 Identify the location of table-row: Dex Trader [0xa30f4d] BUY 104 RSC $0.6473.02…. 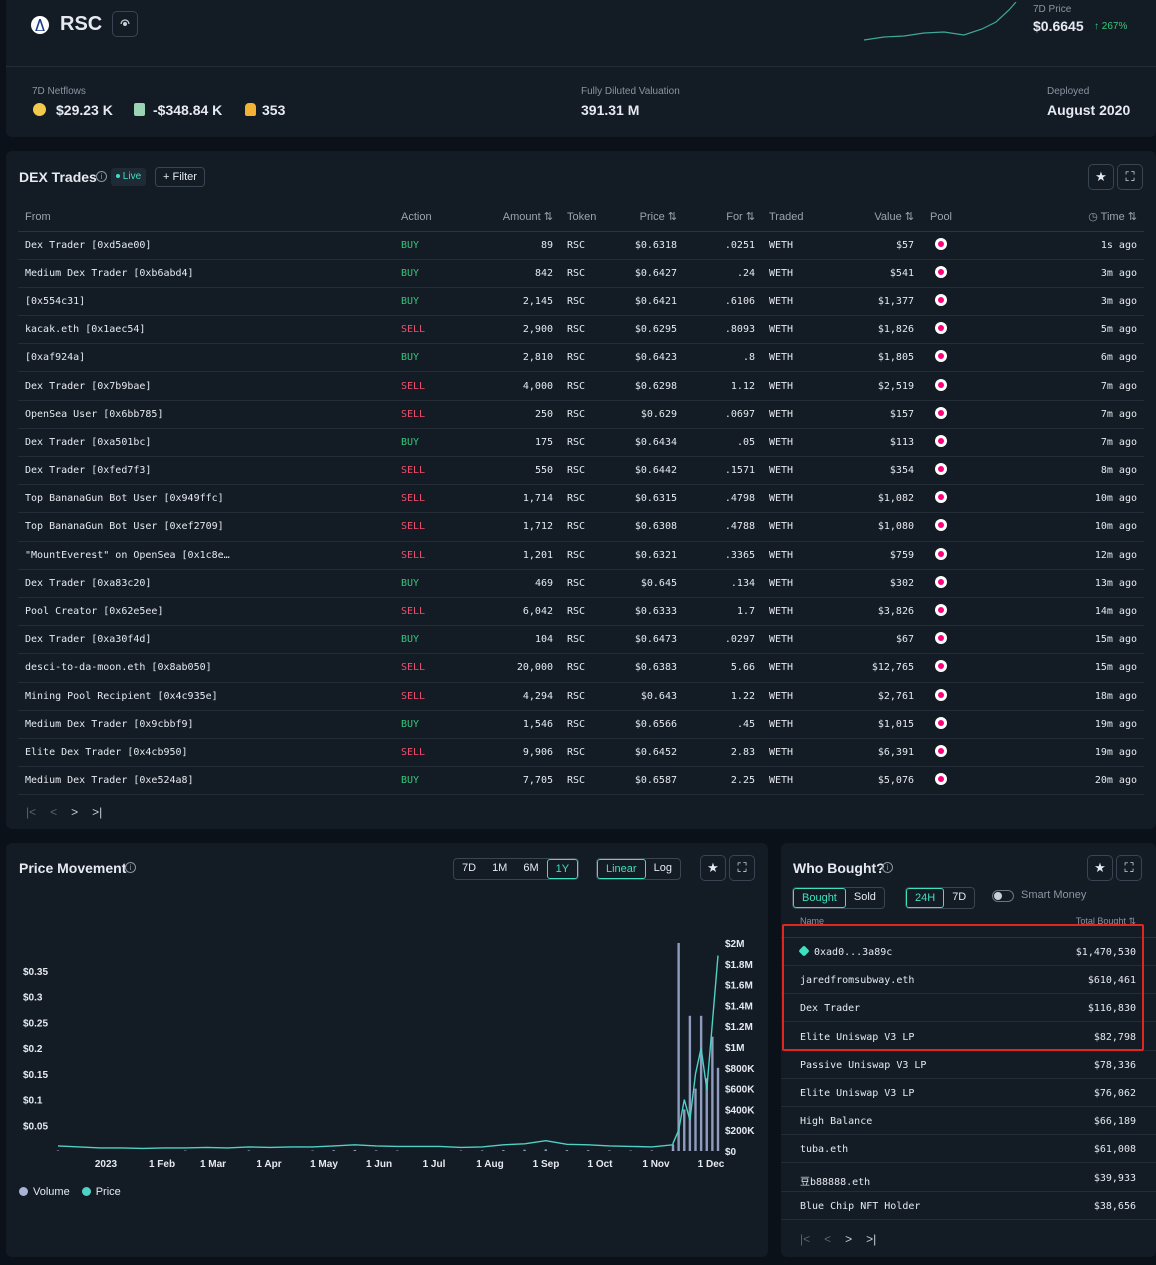
(581, 640).